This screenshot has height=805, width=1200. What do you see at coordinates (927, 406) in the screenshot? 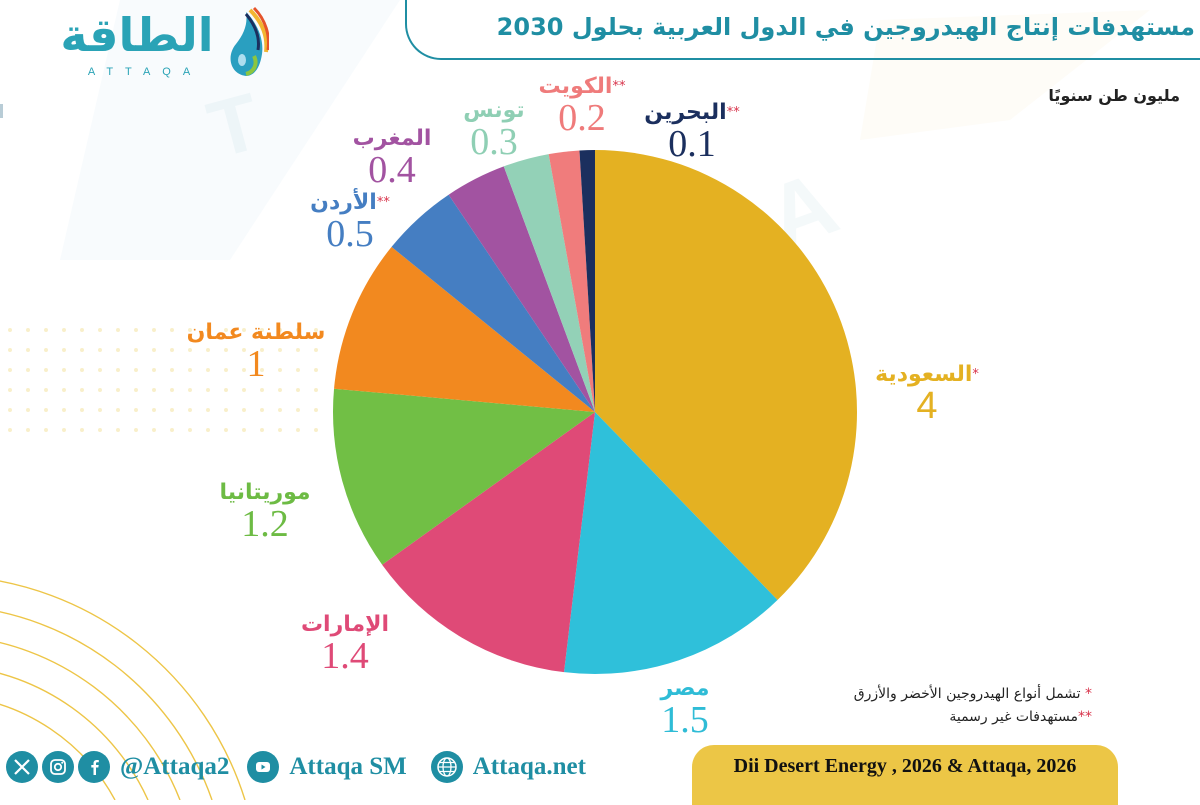
I see `slice-label-value: 4` at bounding box center [927, 406].